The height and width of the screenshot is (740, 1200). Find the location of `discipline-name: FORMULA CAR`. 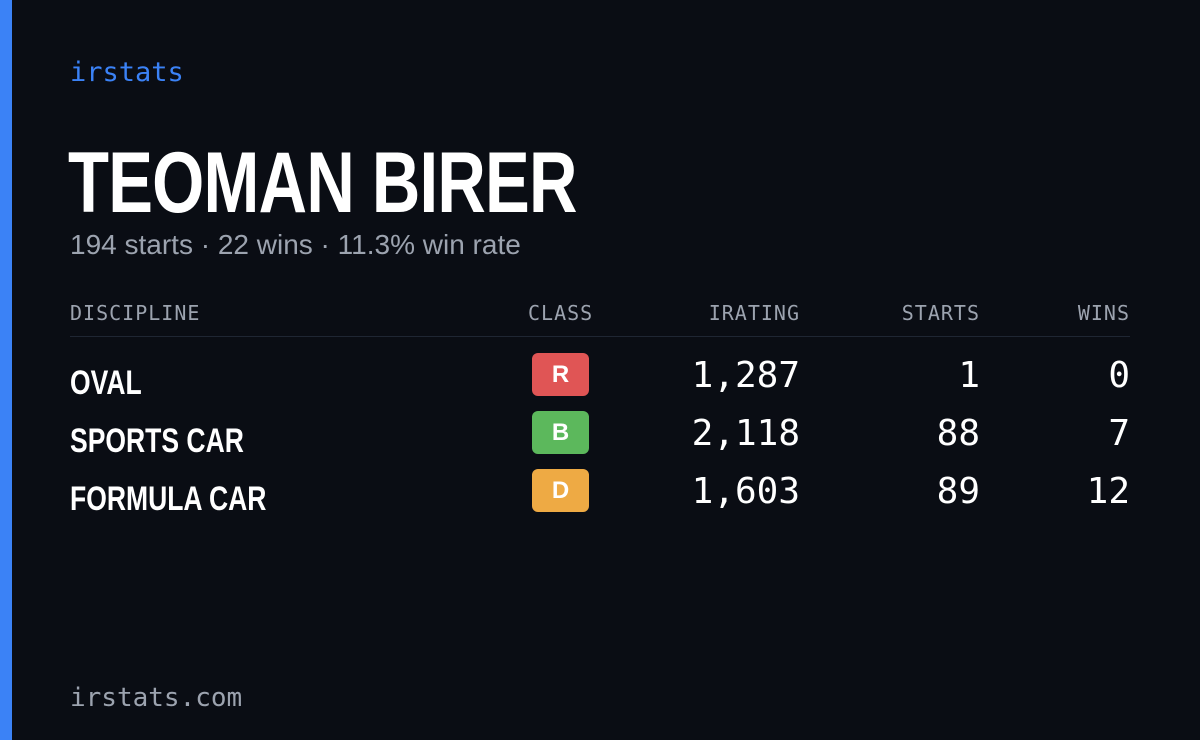

discipline-name: FORMULA CAR is located at coordinates (168, 499).